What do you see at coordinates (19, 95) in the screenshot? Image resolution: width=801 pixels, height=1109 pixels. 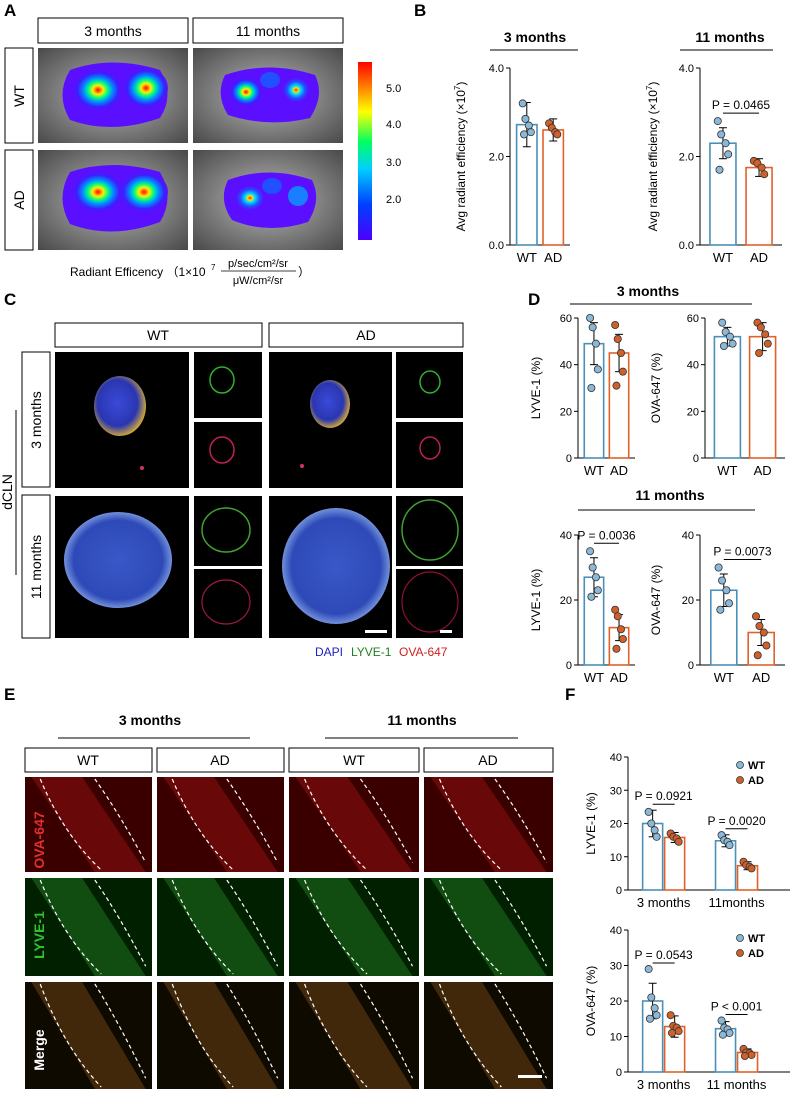 I see `row-label-box` at bounding box center [19, 95].